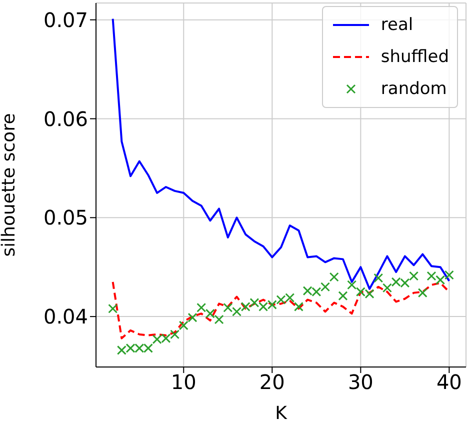  Describe the element at coordinates (65, 20) in the screenshot. I see `y-tick-label: 0.07` at that location.